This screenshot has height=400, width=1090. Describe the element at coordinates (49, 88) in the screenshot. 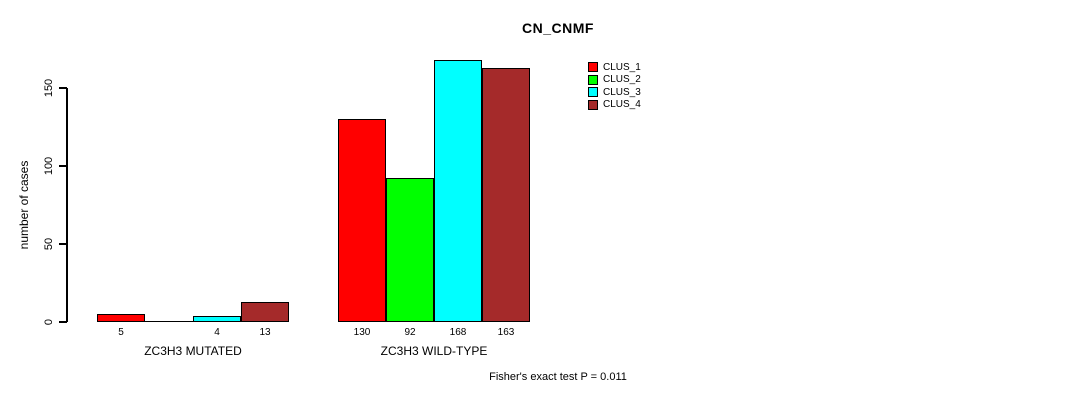

I see `y-tick-label-150: 150` at that location.